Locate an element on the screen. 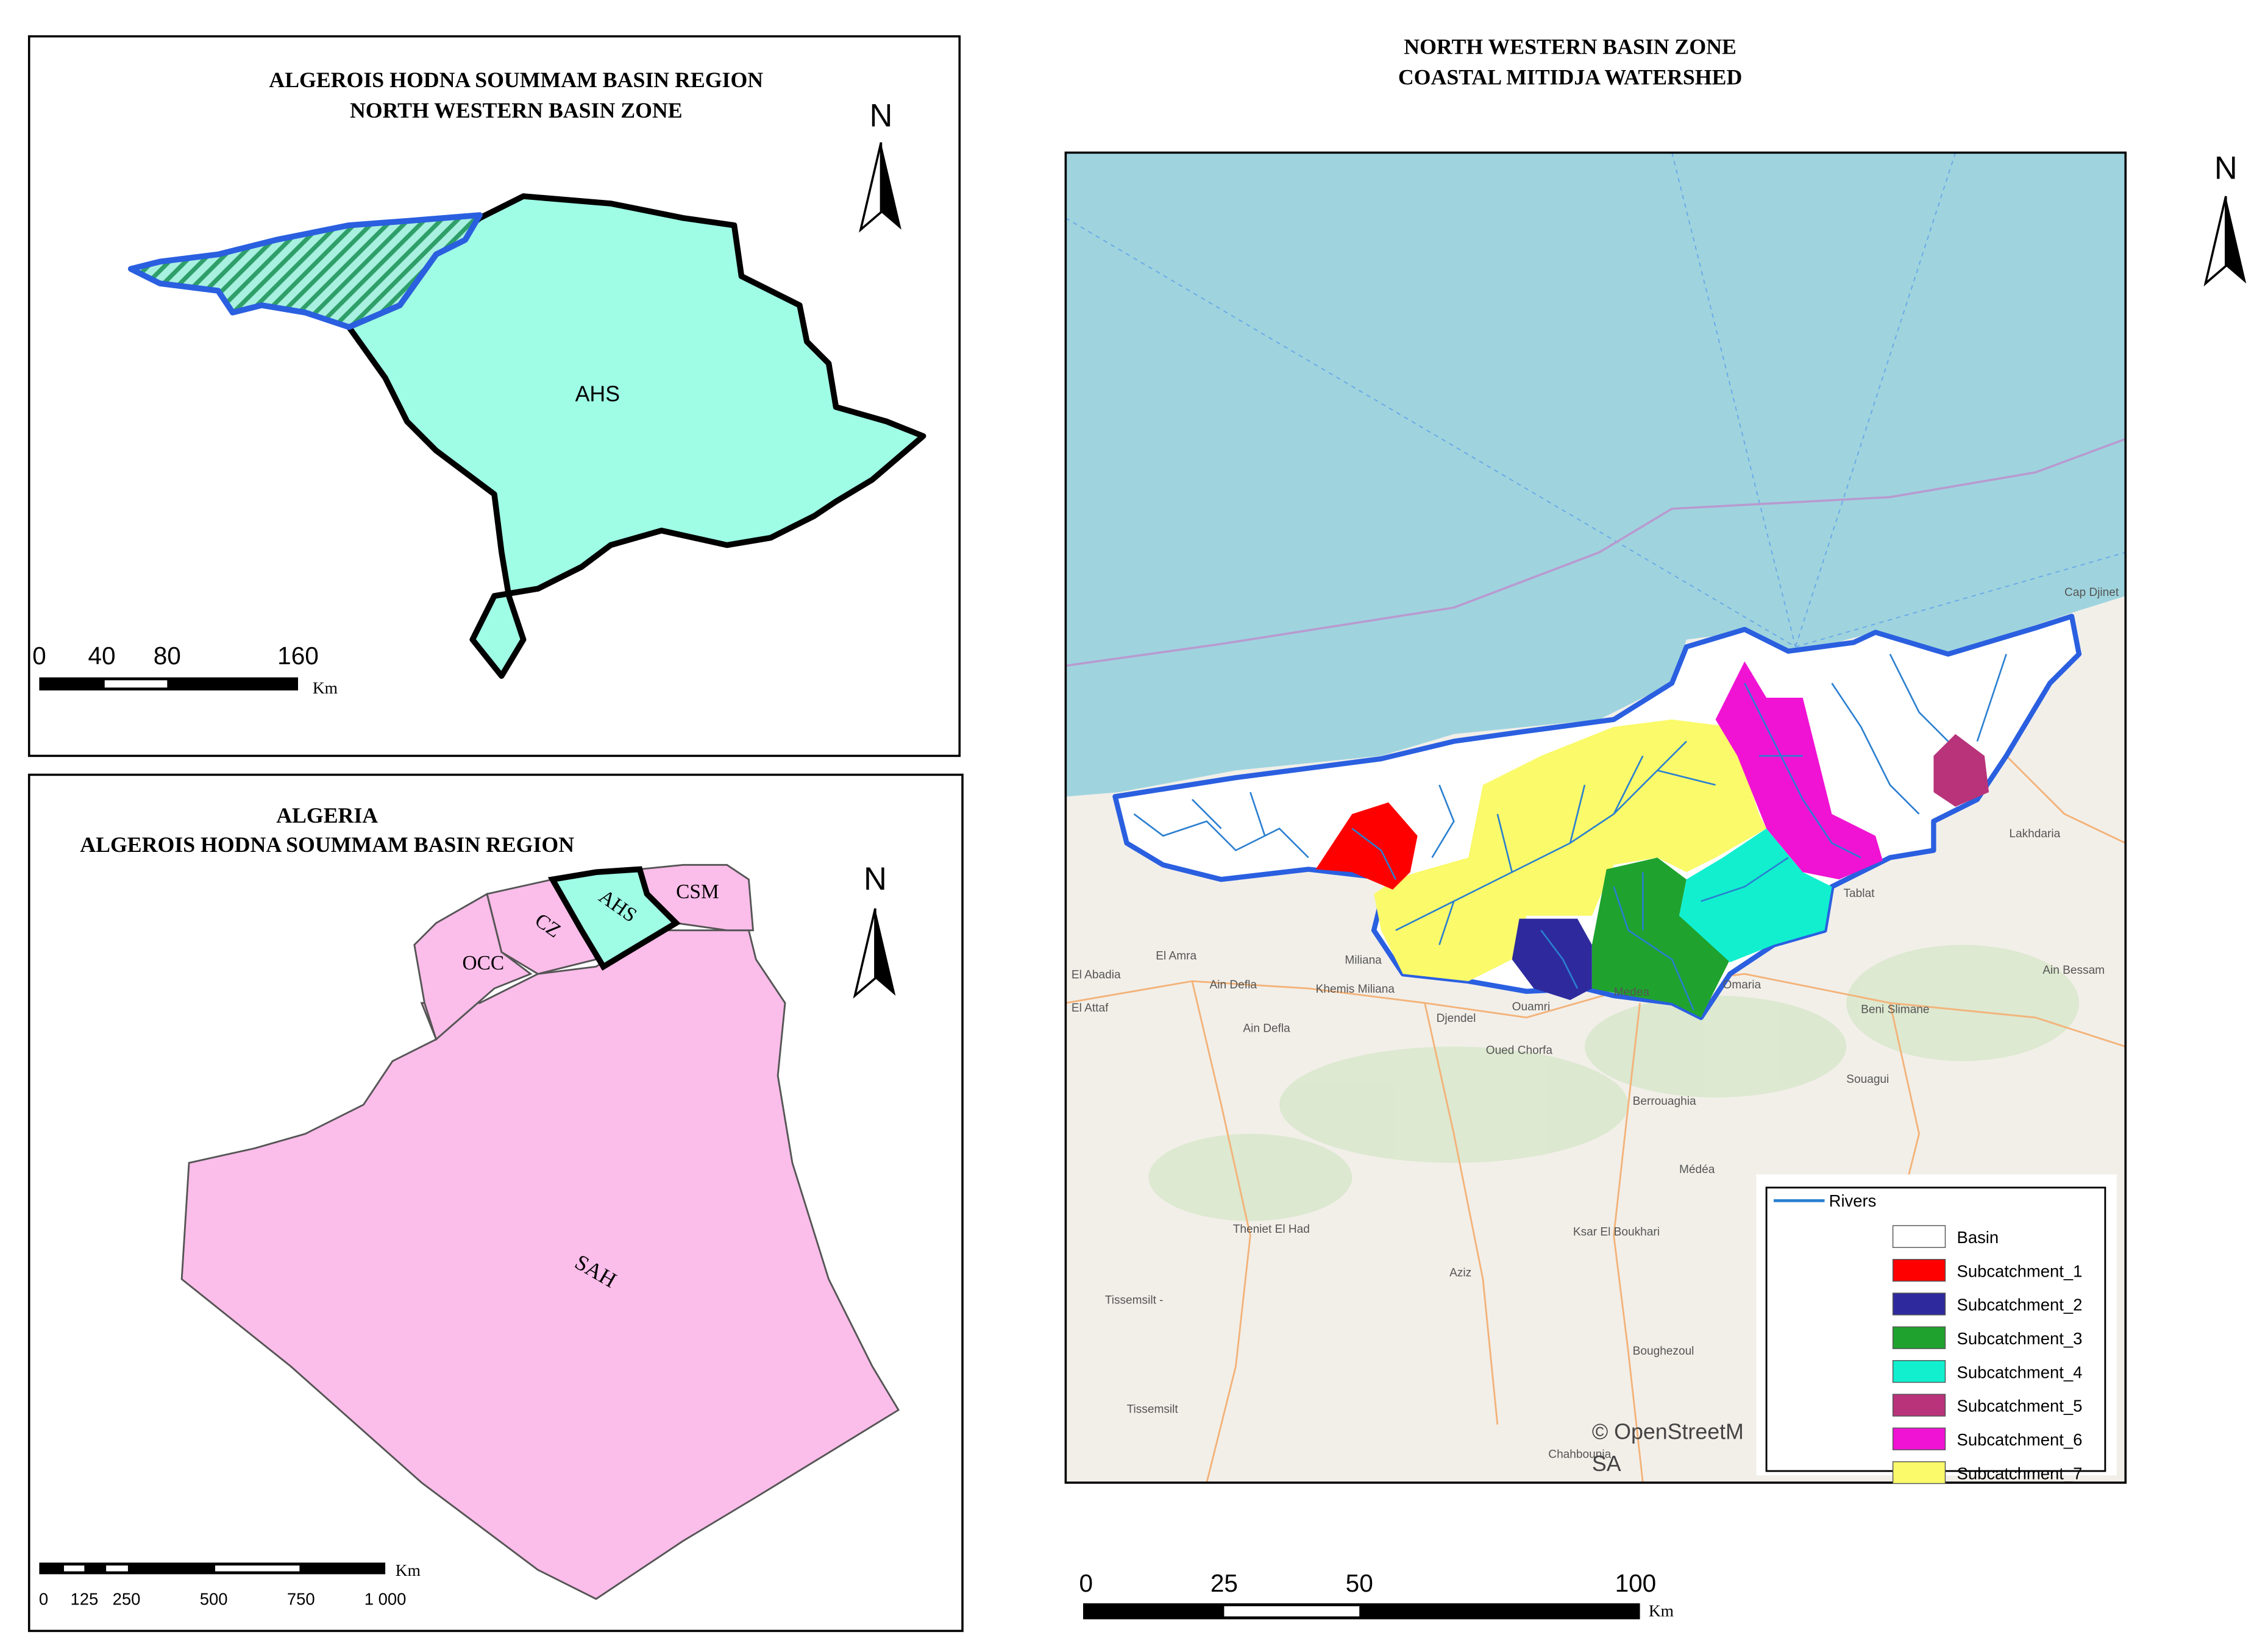 The width and height of the screenshot is (2268, 1652). legend-label: Subcatchment_2 is located at coordinates (2020, 1305).